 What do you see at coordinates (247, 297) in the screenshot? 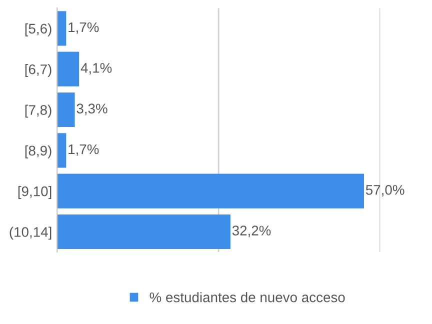
I see `legend-label: % estudiantes de nuevo acceso` at bounding box center [247, 297].